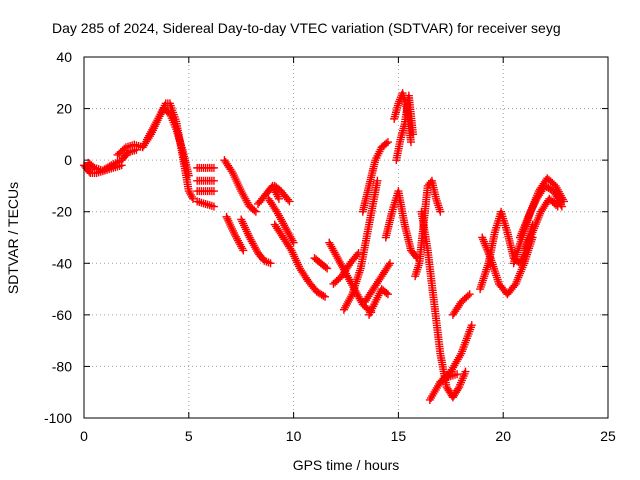  What do you see at coordinates (399, 436) in the screenshot?
I see `x-tick-label: 15` at bounding box center [399, 436].